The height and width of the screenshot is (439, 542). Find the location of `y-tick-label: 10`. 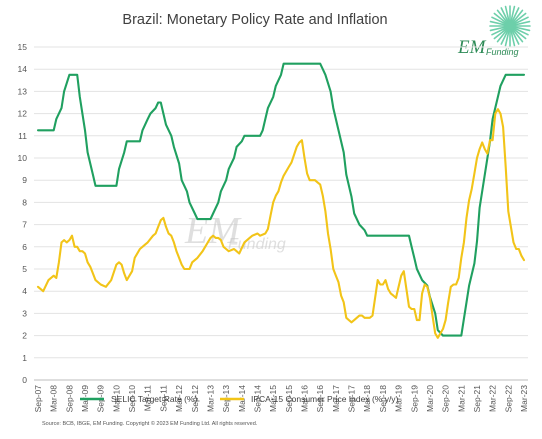

y-tick-label: 10 is located at coordinates (23, 158).